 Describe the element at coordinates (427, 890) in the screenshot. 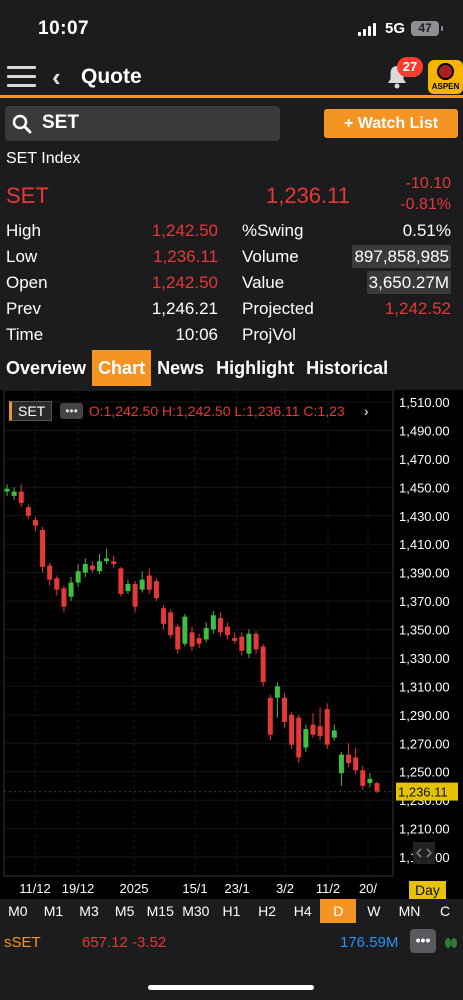

I see `period-day-button: Day` at that location.